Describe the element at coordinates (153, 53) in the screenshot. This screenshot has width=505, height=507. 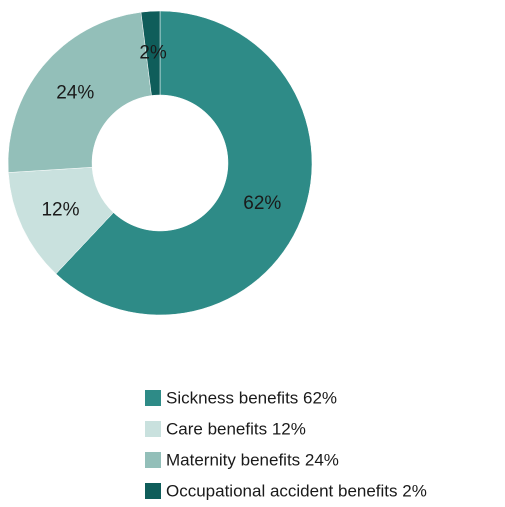
I see `slice-label-occupational-accident-benefits: 2%` at that location.